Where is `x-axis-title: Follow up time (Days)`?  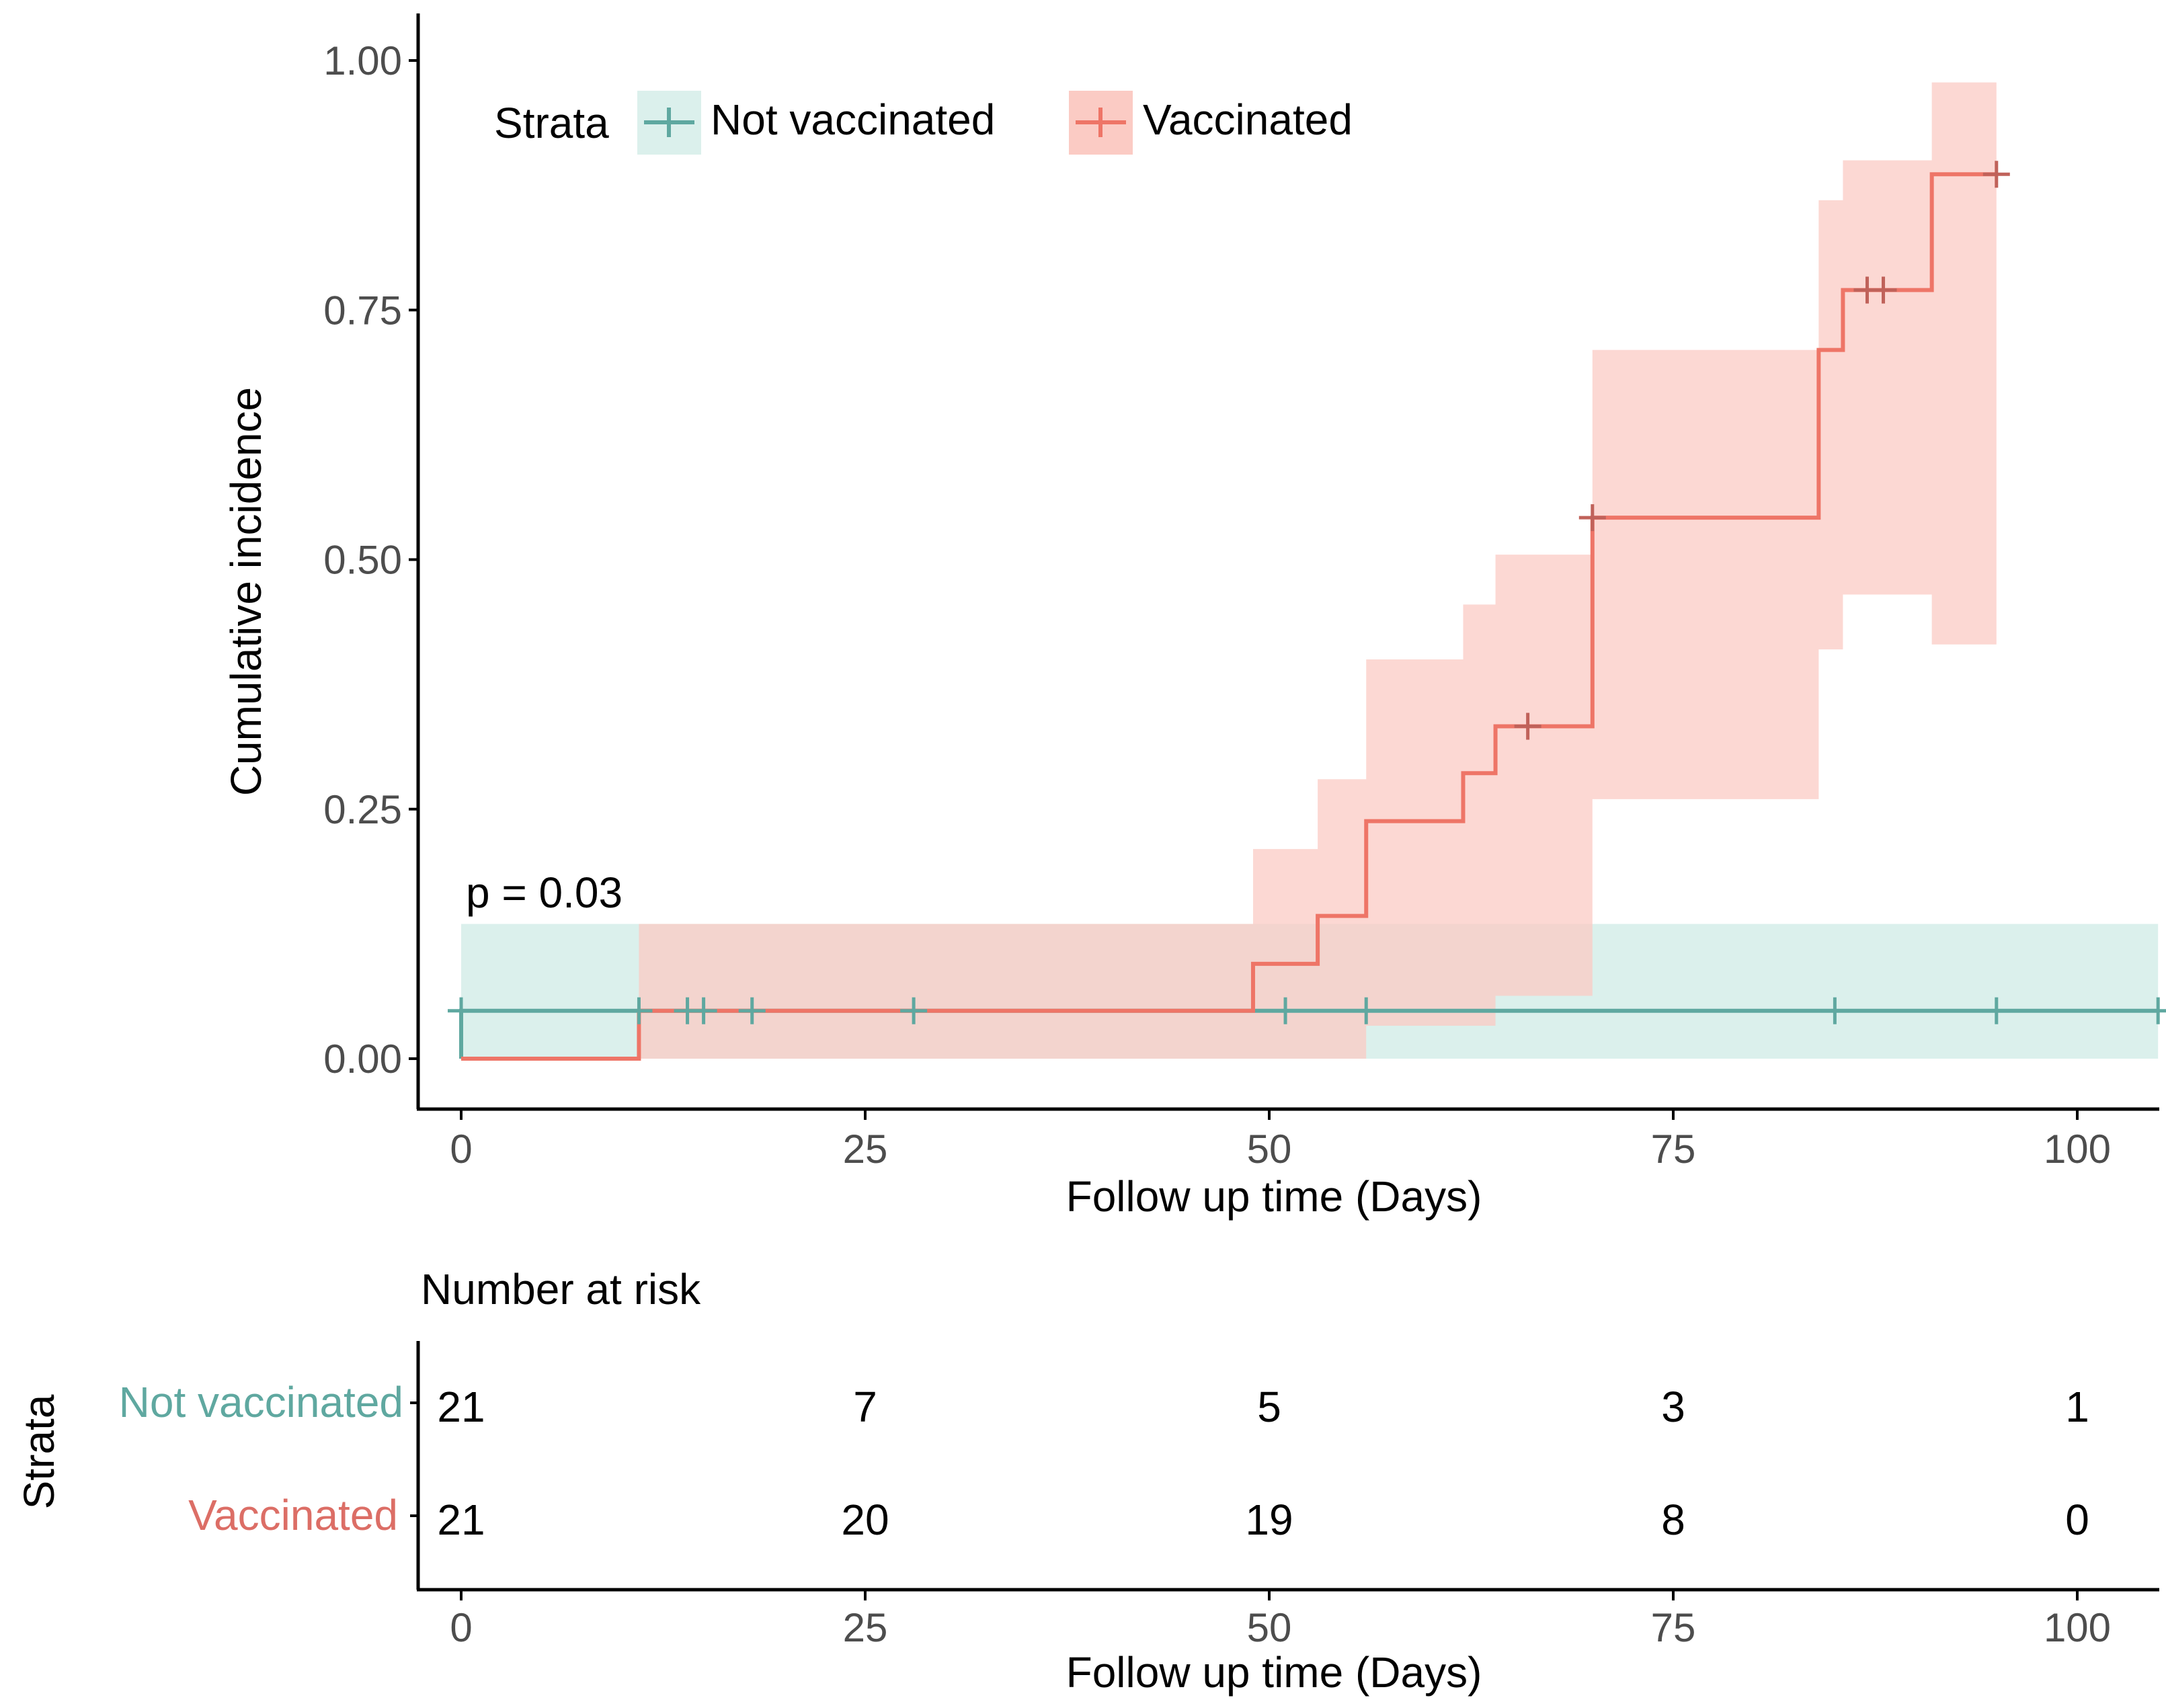
x-axis-title: Follow up time (Days) is located at coordinates (1274, 1196).